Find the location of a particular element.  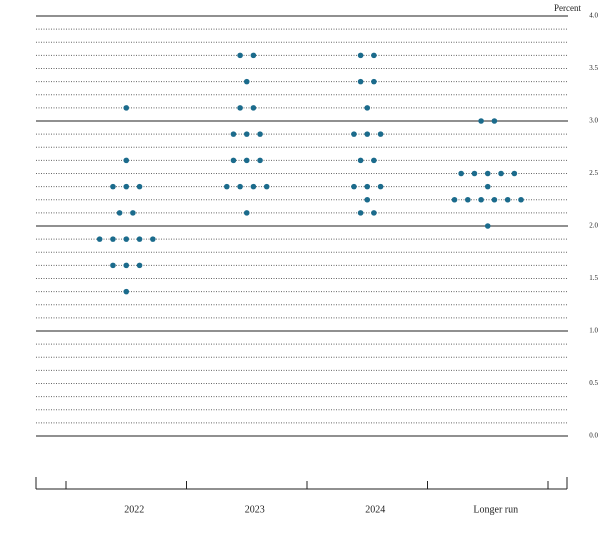

x-tick-label: 2024 is located at coordinates (375, 509).